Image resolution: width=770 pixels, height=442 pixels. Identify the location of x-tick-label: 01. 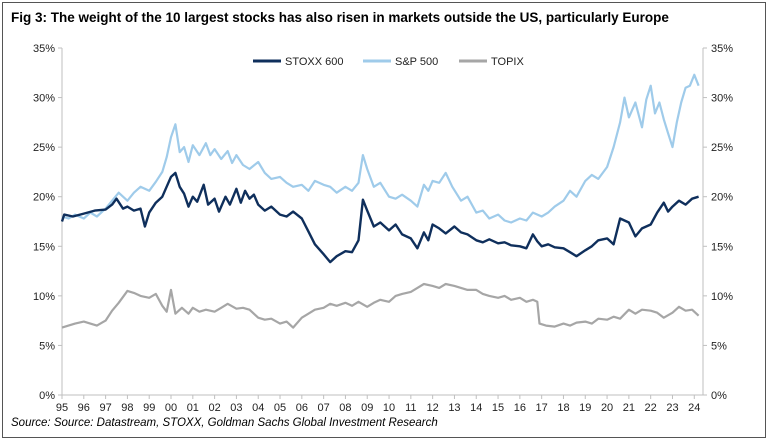
(193, 408).